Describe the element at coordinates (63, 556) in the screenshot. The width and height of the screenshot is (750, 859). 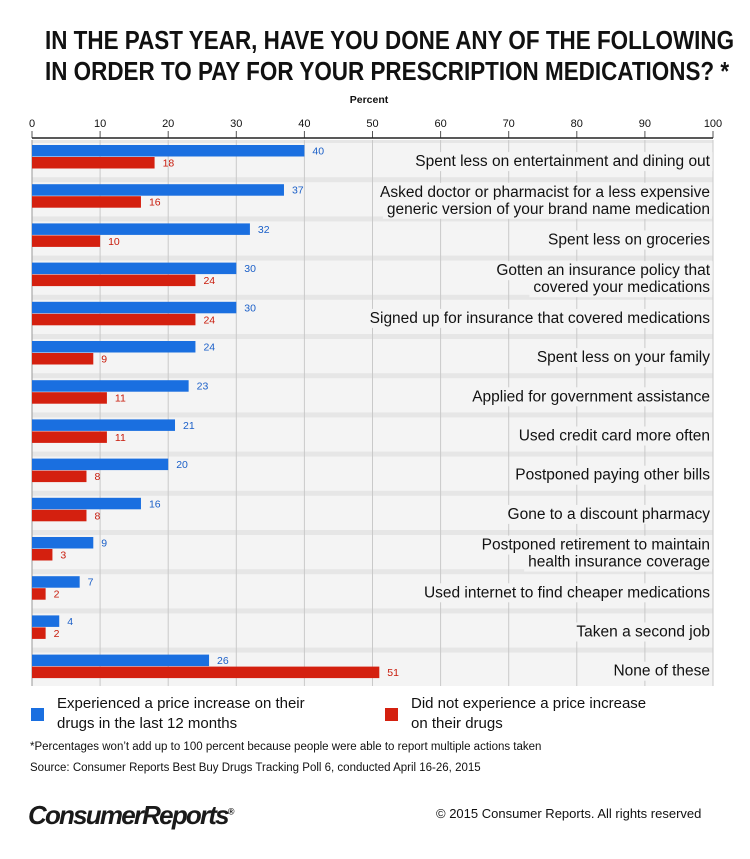
I see `data-label-no-increase: 3` at that location.